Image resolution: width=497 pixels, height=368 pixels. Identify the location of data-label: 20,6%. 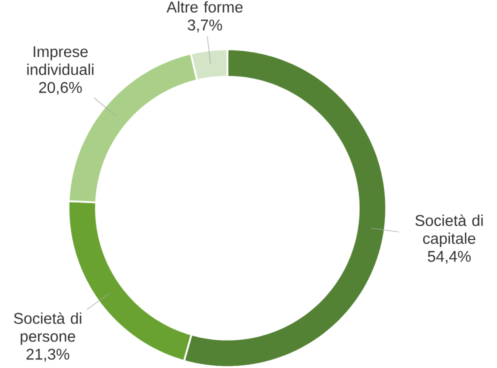
(60, 88).